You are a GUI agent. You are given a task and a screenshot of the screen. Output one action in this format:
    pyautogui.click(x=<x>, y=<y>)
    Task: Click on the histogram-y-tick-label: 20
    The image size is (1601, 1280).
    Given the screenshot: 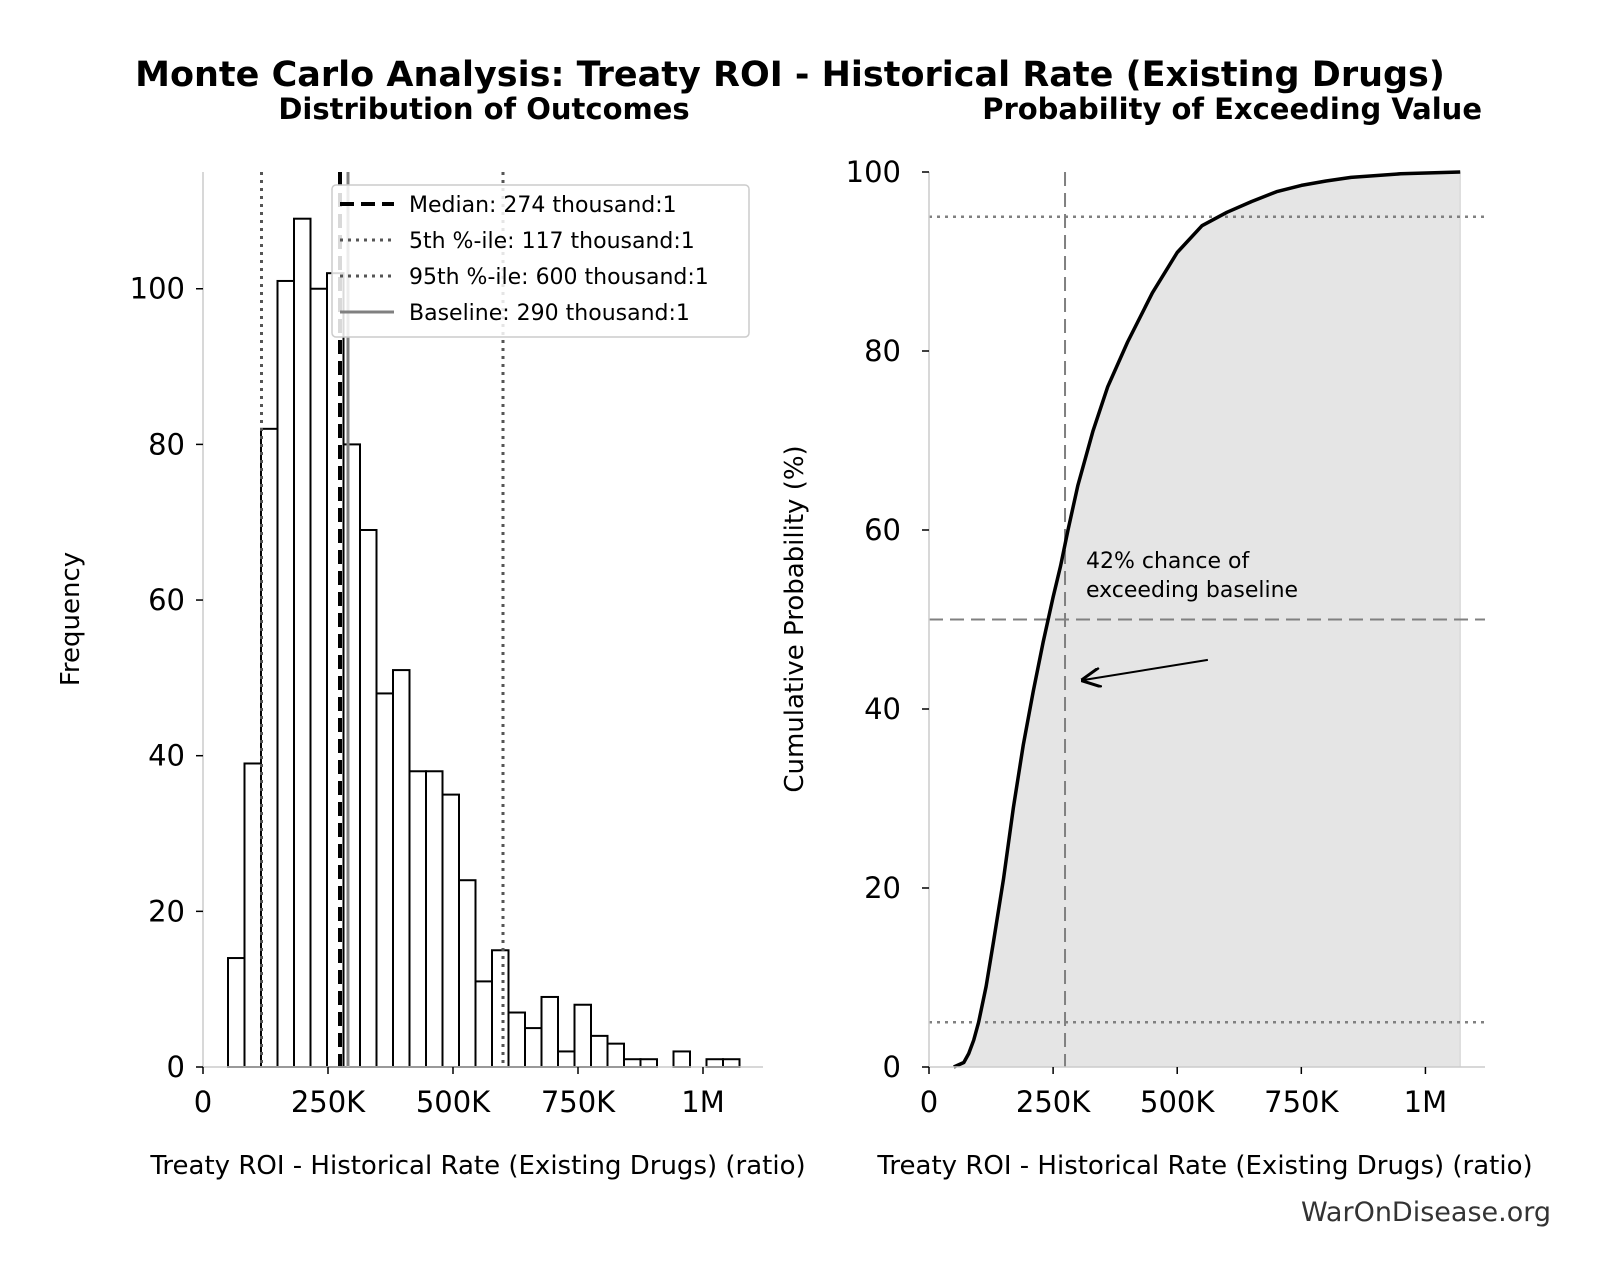 What is the action you would take?
    pyautogui.click(x=166, y=911)
    